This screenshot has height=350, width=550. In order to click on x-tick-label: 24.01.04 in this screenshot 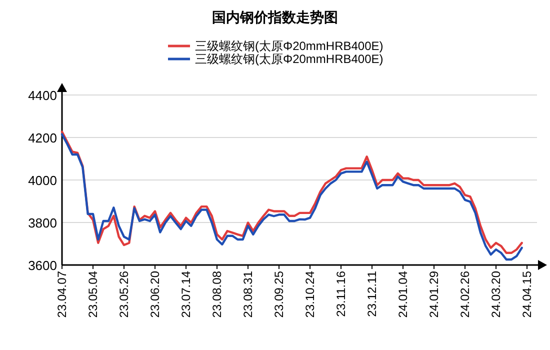, I will do `click(403, 294)`.